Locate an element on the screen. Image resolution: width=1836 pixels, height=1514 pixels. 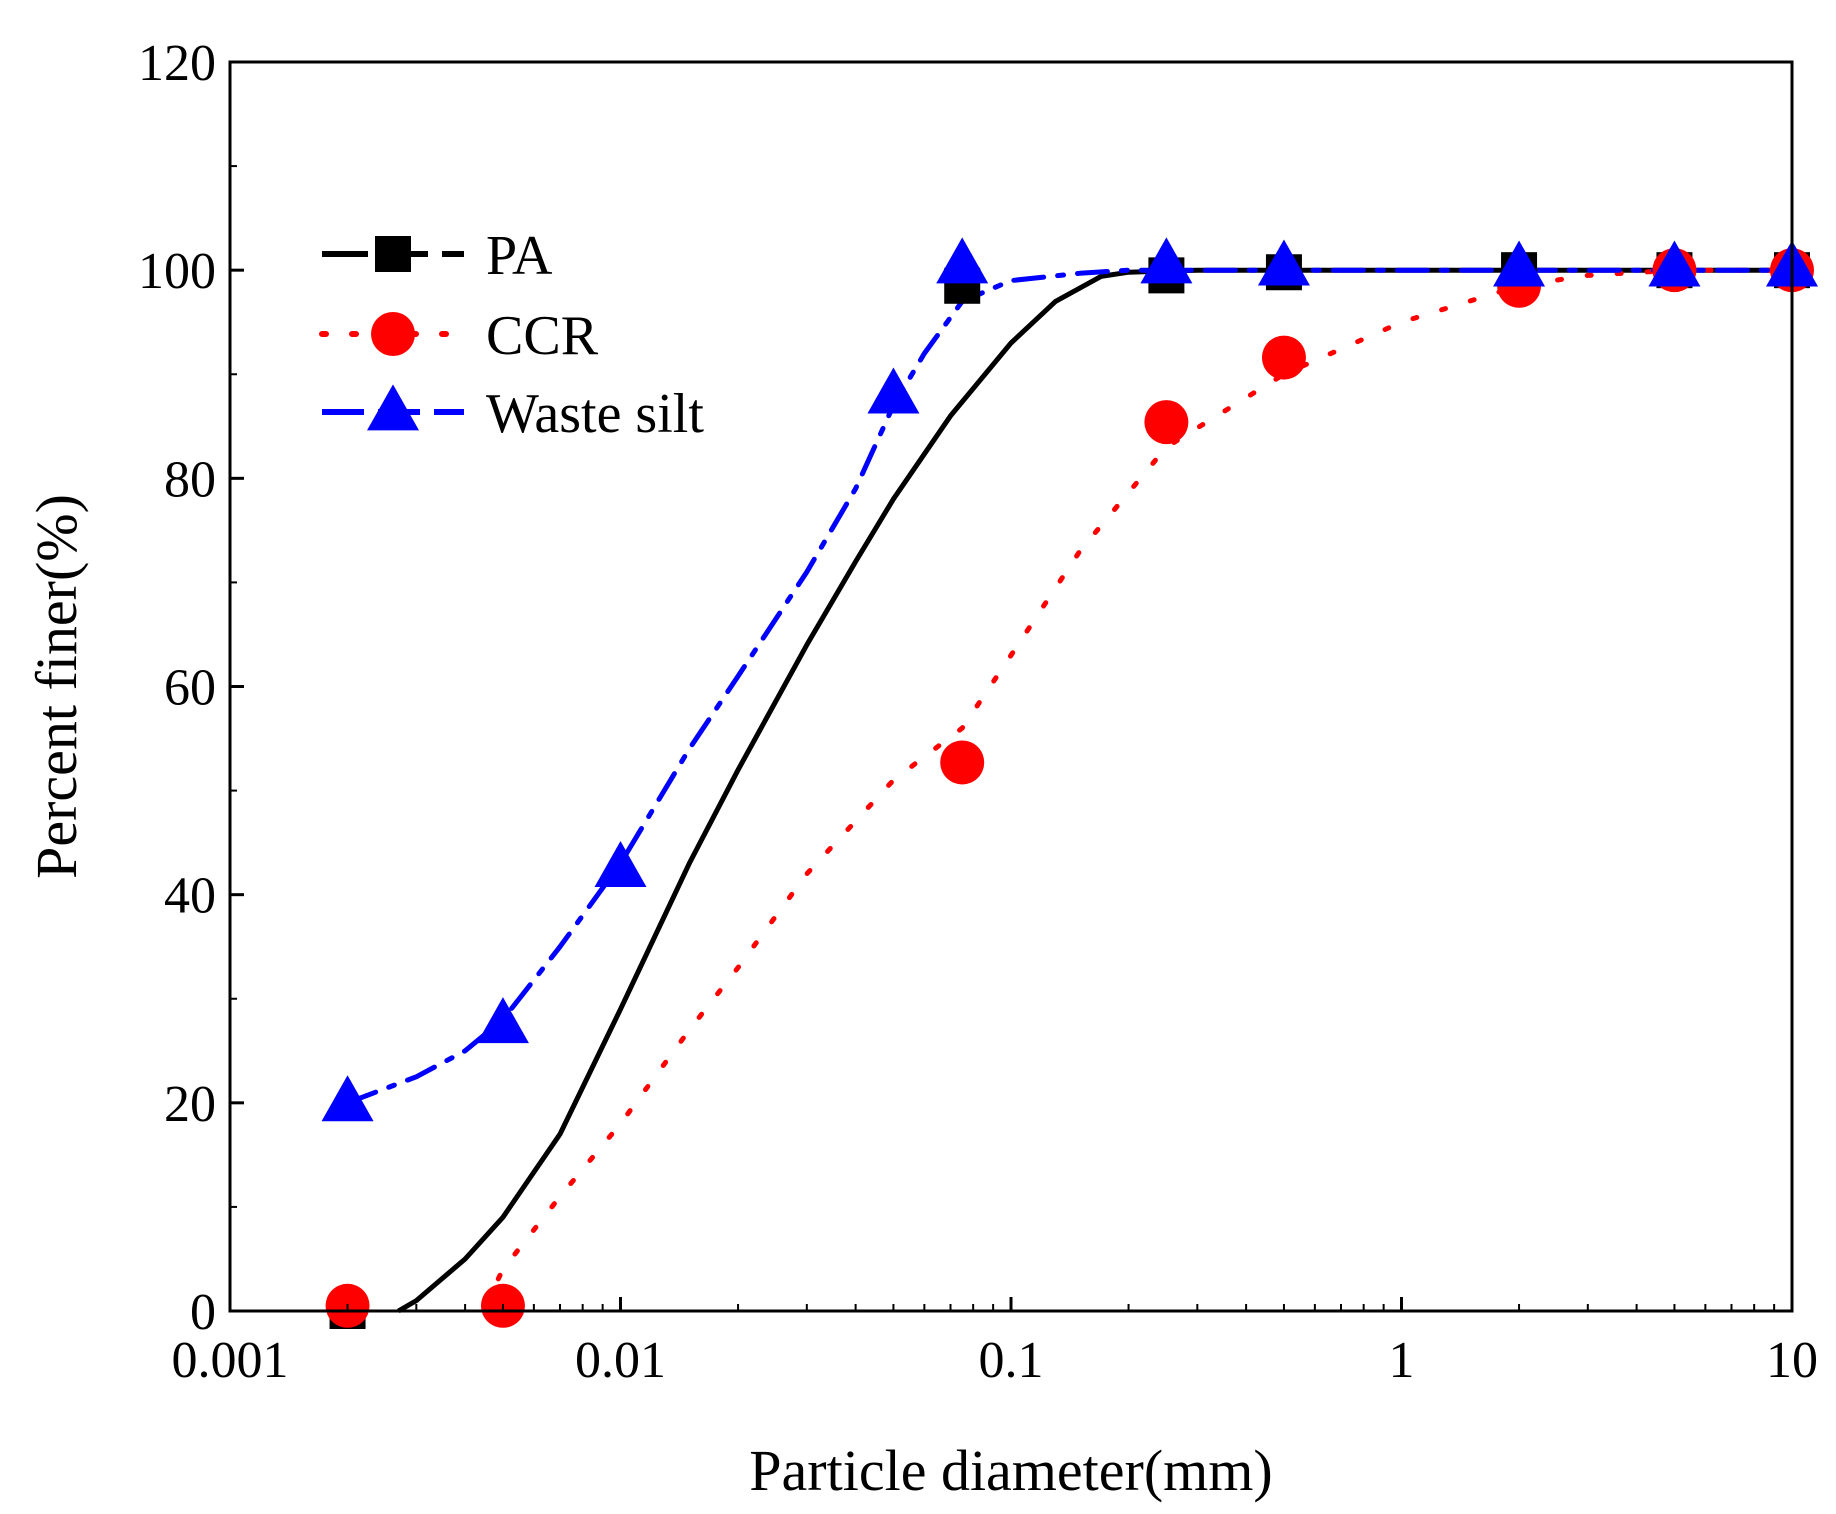
y-tick-label: 20 is located at coordinates (190, 1104).